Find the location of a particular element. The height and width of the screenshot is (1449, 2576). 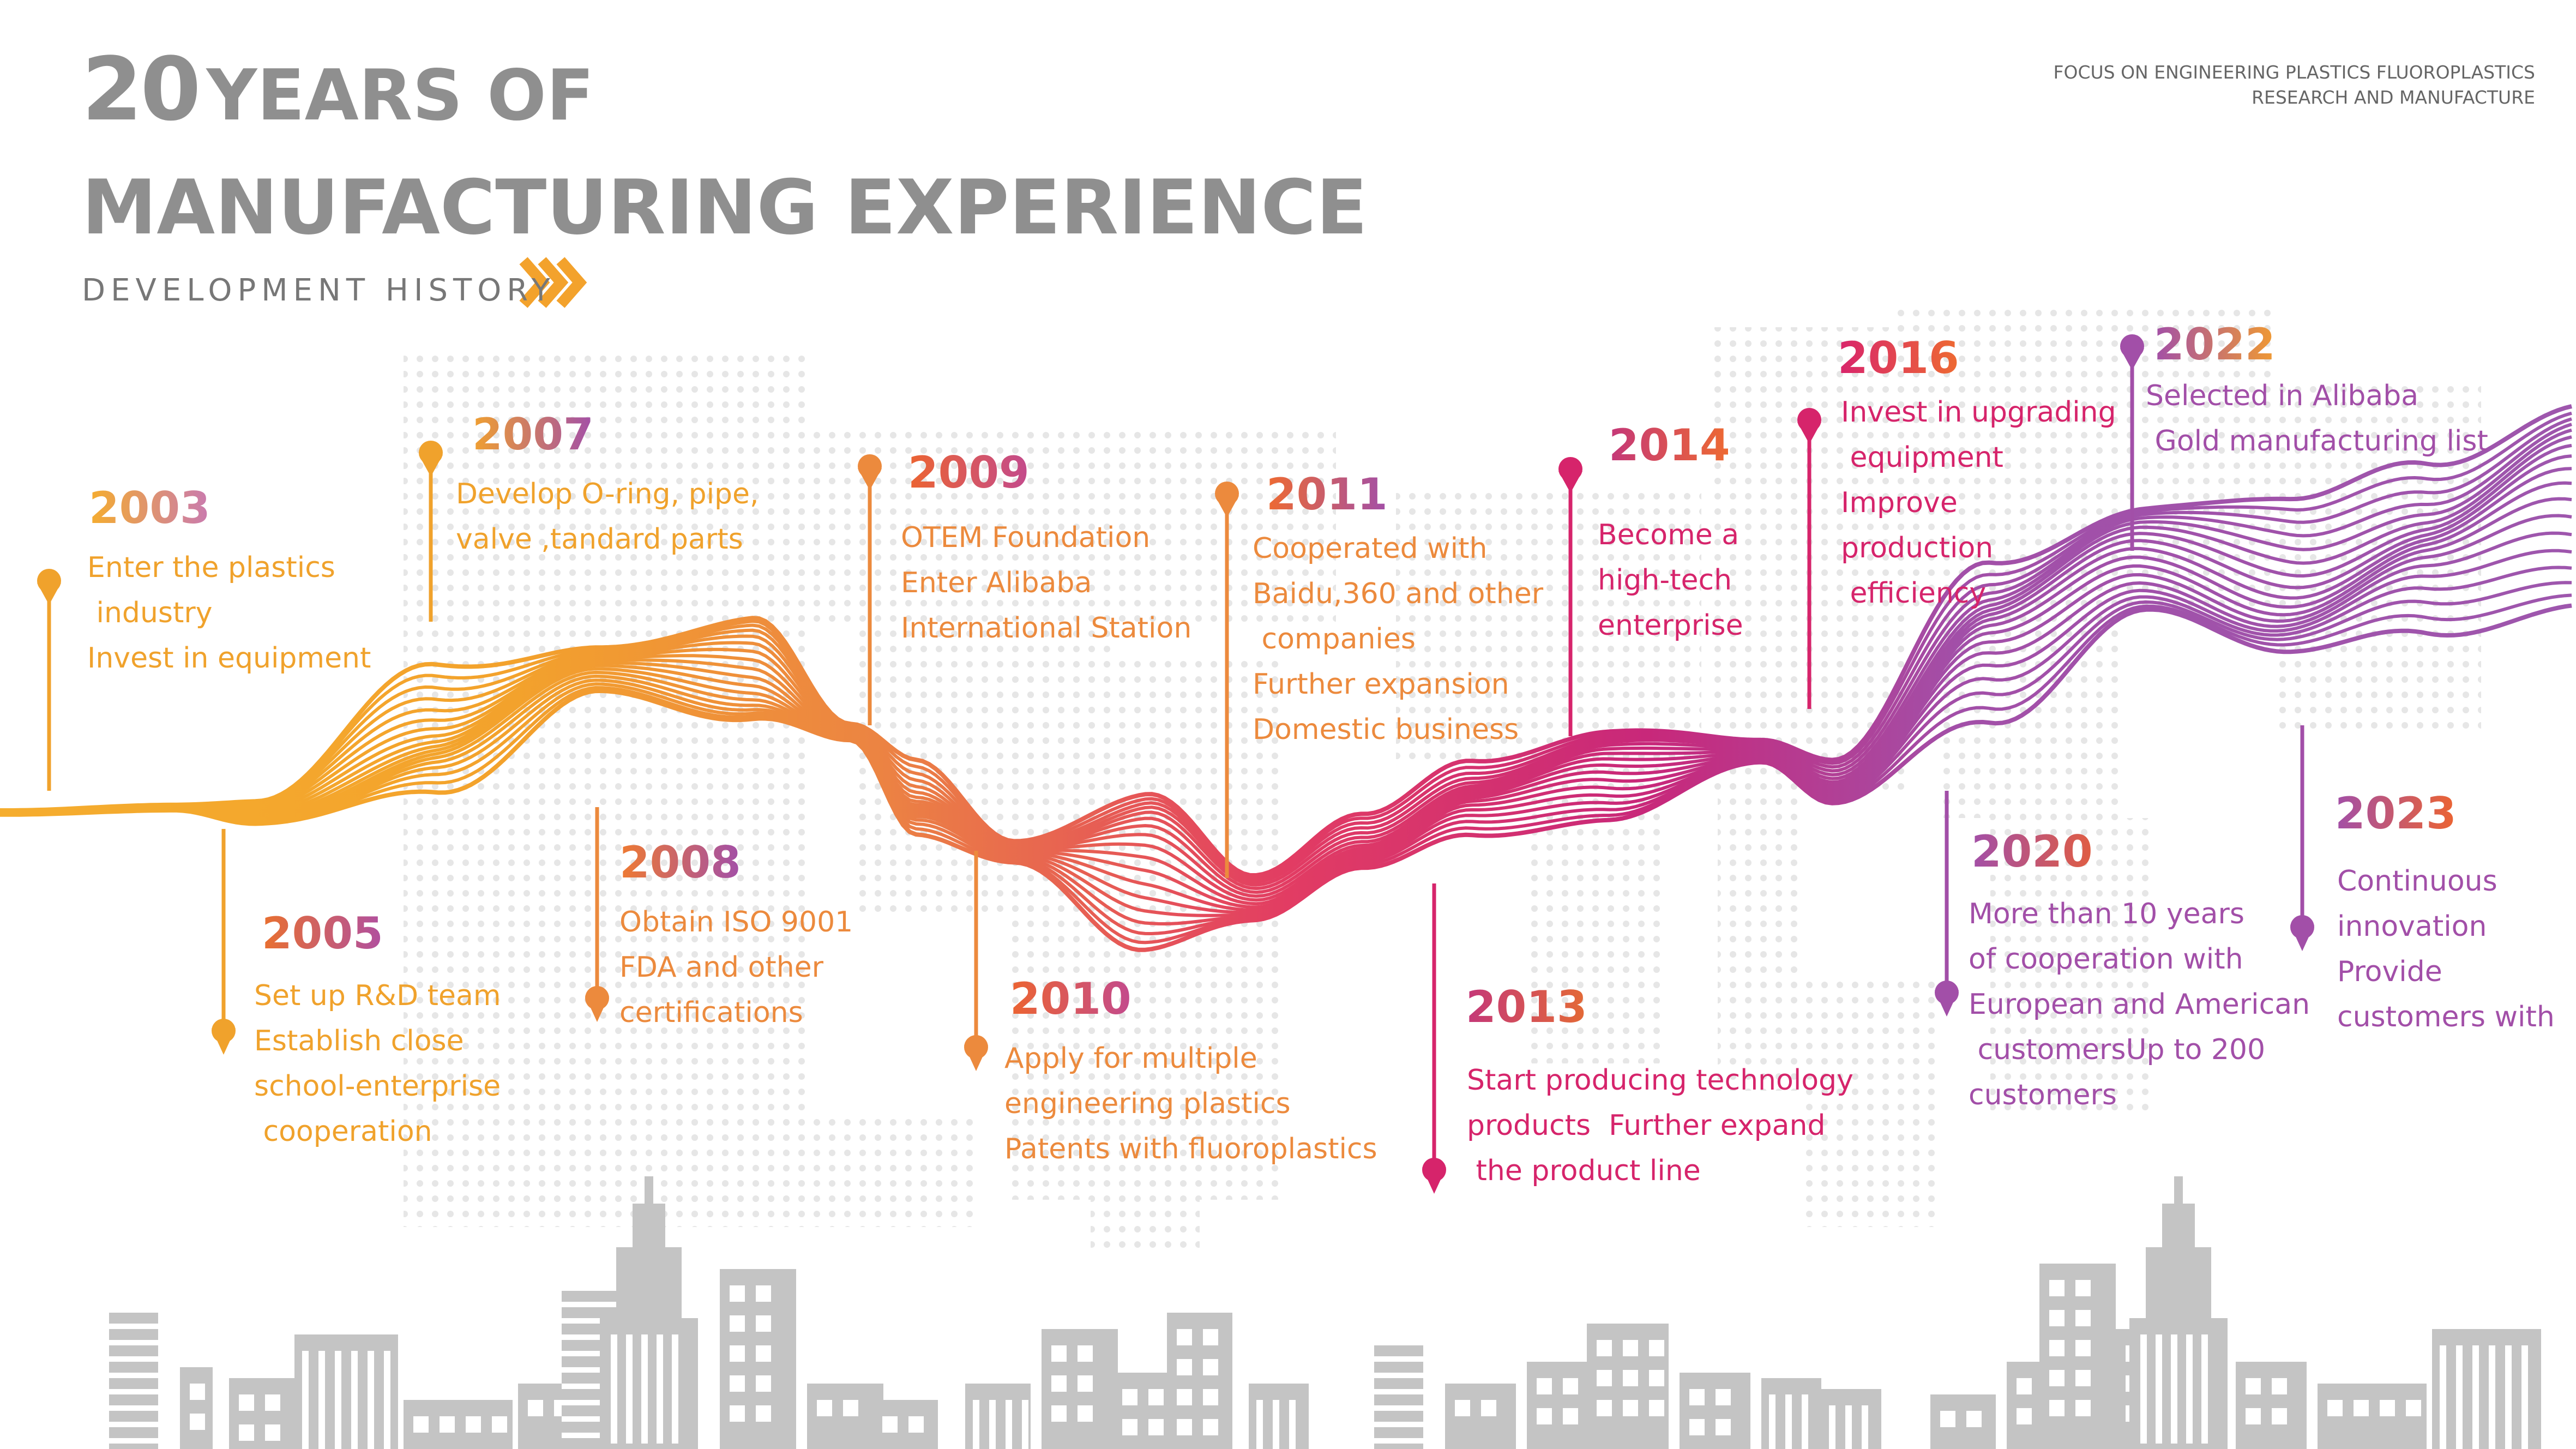

milestone-line: production is located at coordinates (1917, 548).